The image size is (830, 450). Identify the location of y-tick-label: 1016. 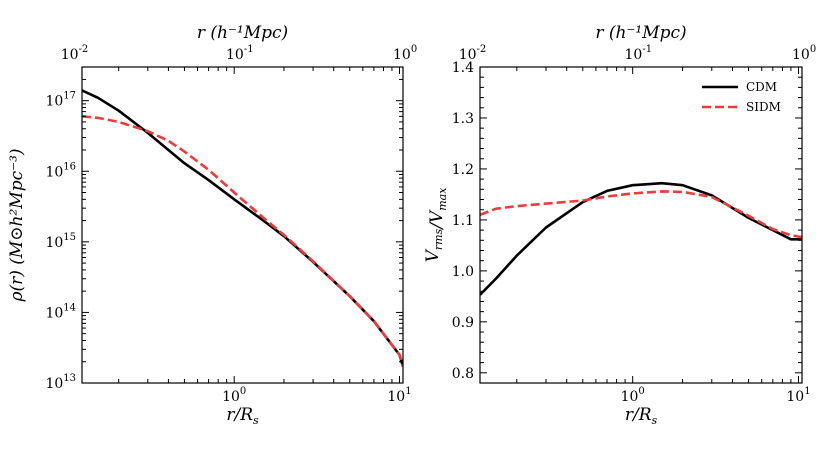
(60, 170).